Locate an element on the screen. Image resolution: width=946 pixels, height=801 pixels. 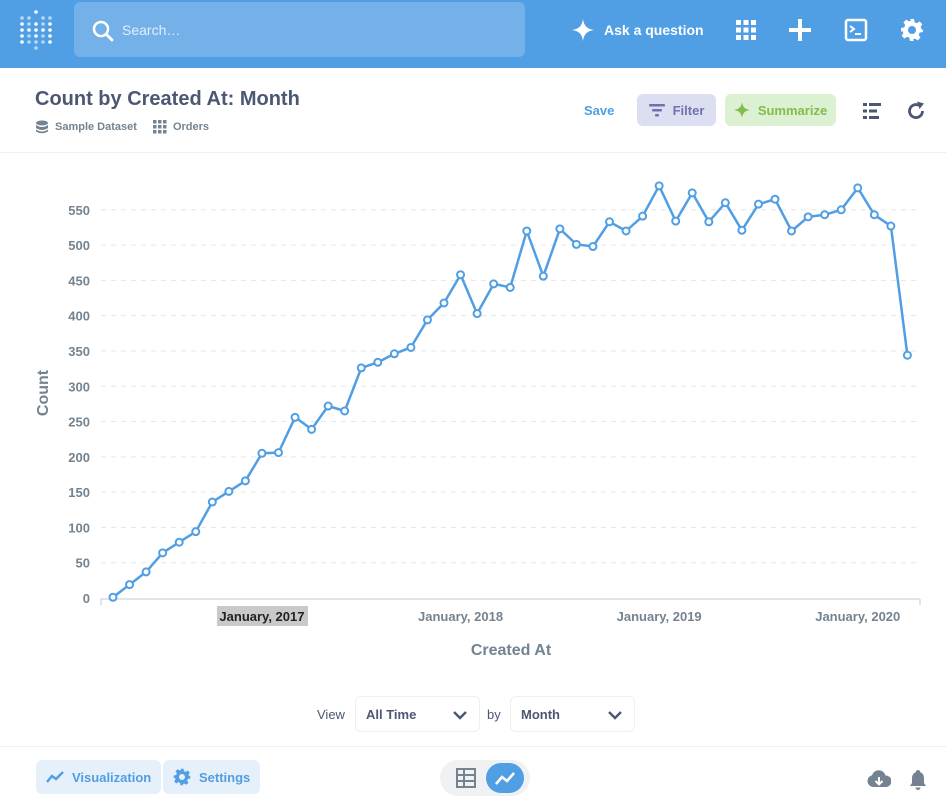
view-label: View is located at coordinates (331, 714).